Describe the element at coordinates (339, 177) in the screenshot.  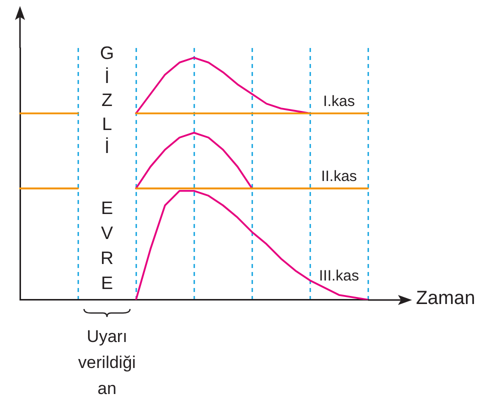
I see `series-label: II.kas` at that location.